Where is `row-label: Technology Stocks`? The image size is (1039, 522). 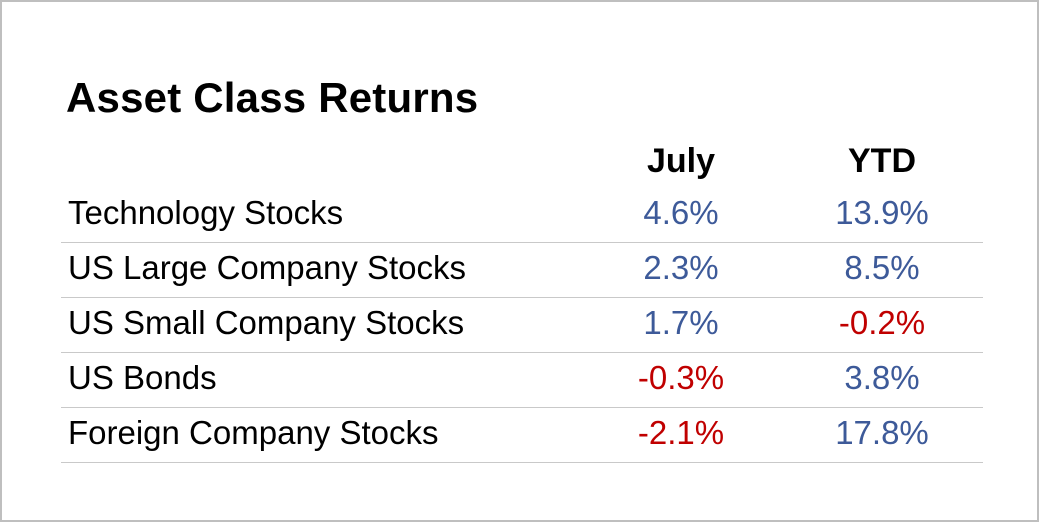
row-label: Technology Stocks is located at coordinates (206, 212).